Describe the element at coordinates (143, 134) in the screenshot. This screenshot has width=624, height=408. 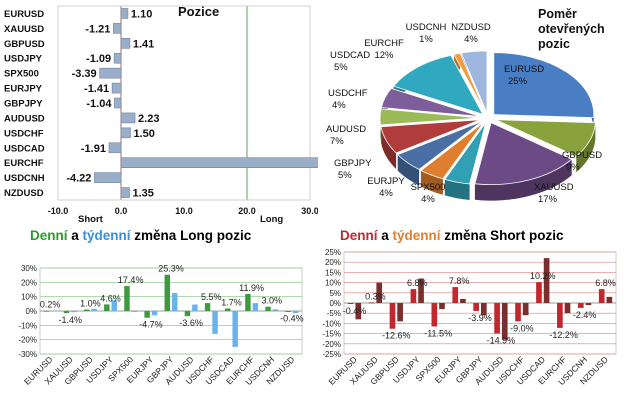
I see `value-label: 1.50` at that location.